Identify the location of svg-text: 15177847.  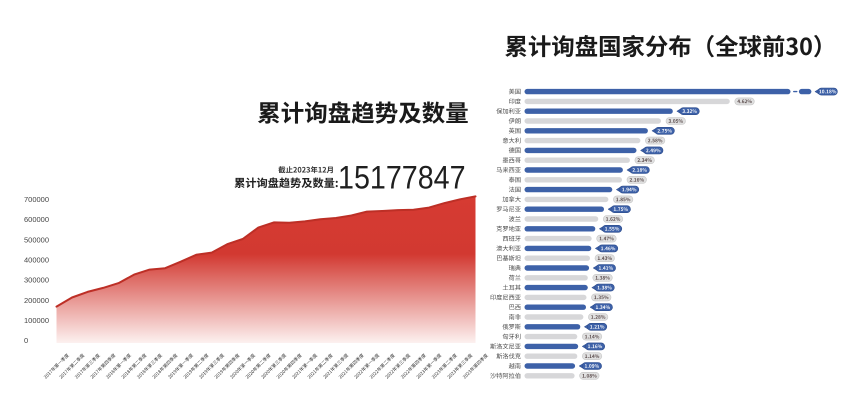
(402, 177).